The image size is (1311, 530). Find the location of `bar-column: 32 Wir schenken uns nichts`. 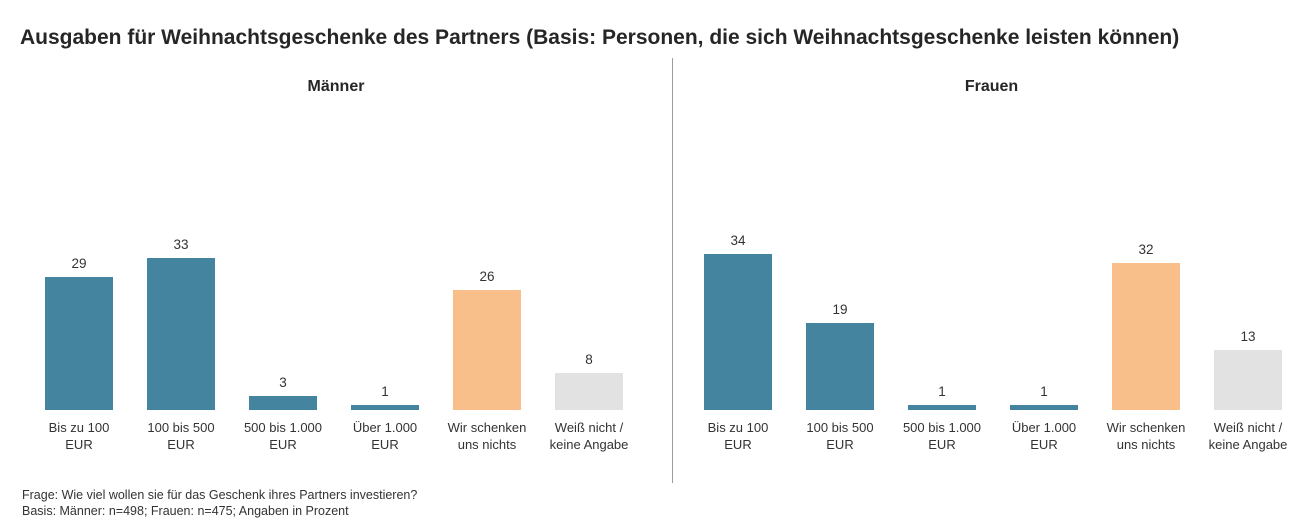

bar-column: 32 Wir schenken uns nichts is located at coordinates (1146, 331).